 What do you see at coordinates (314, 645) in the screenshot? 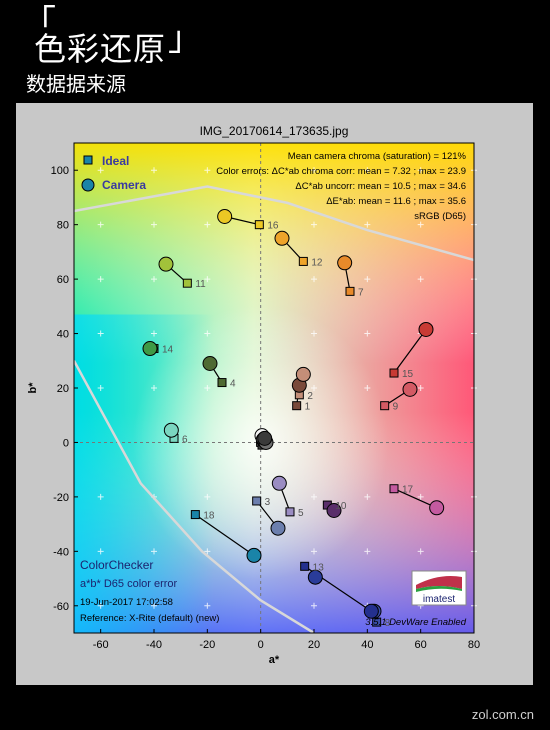
I see `x-tick-label: 20` at bounding box center [314, 645].